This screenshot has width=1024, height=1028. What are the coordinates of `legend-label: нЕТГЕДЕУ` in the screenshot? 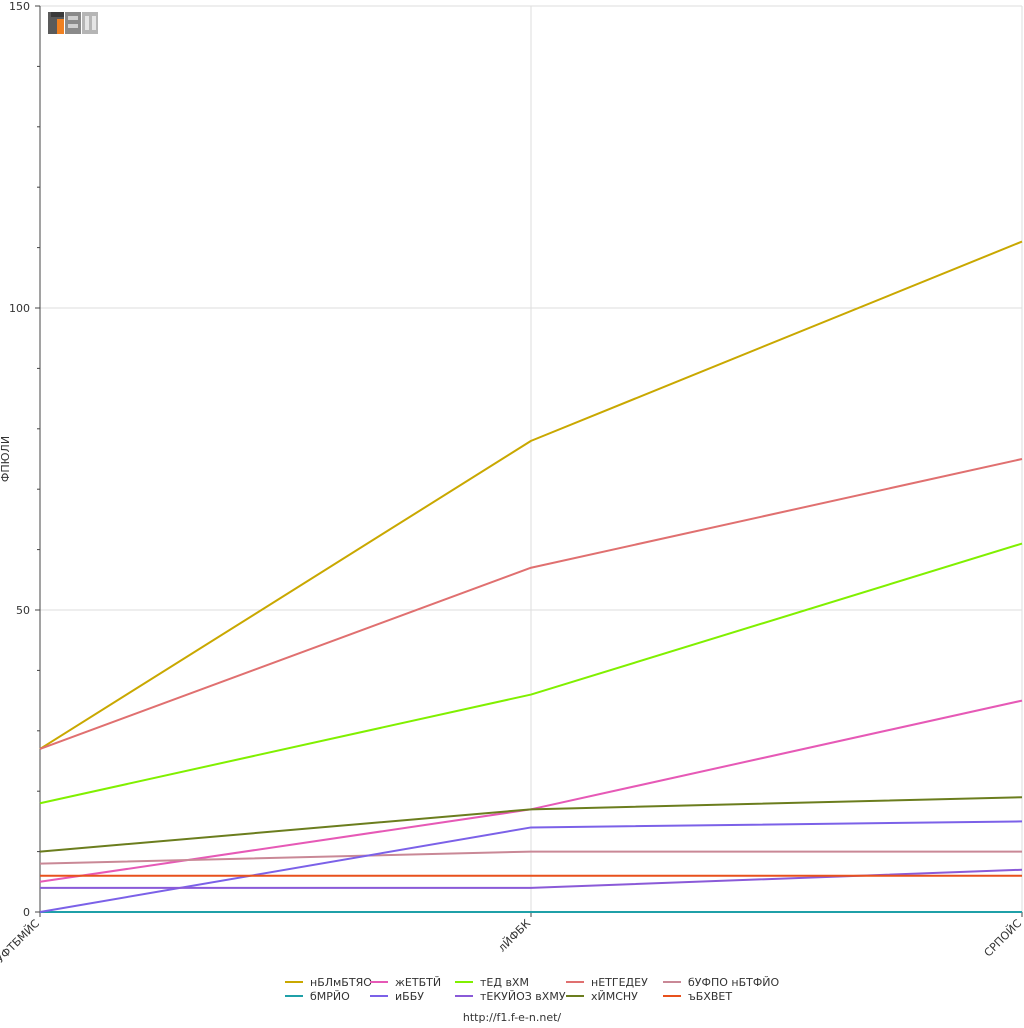 It's located at (619, 982).